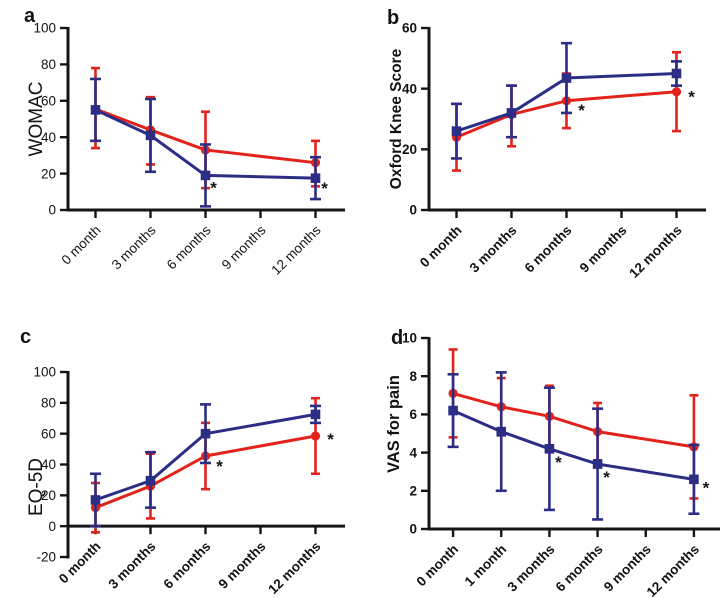 The width and height of the screenshot is (722, 598). What do you see at coordinates (30, 16) in the screenshot?
I see `panel-letter: a` at bounding box center [30, 16].